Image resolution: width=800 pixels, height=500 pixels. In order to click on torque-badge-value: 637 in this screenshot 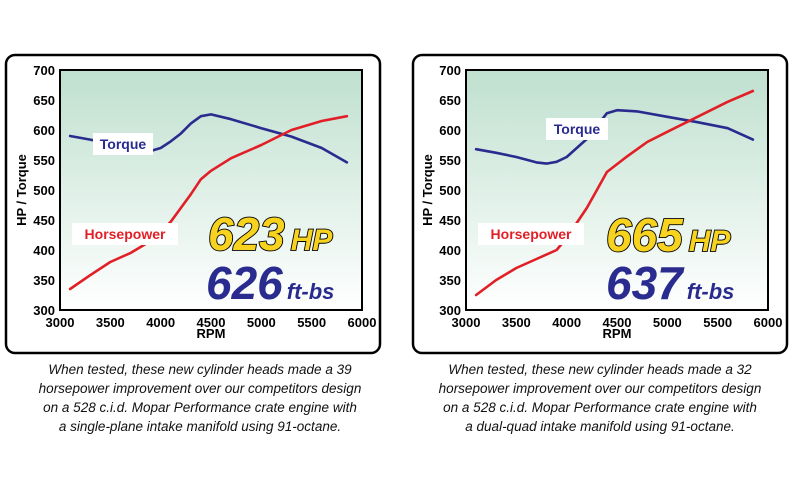, I will do `click(645, 283)`.